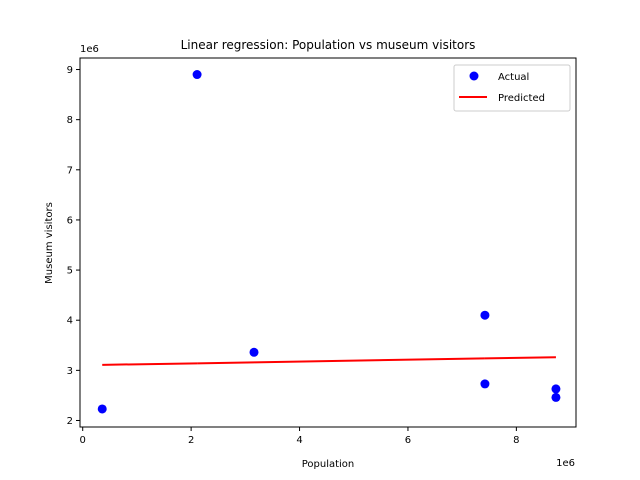 The height and width of the screenshot is (480, 640). I want to click on x-tick-label: 6, so click(408, 440).